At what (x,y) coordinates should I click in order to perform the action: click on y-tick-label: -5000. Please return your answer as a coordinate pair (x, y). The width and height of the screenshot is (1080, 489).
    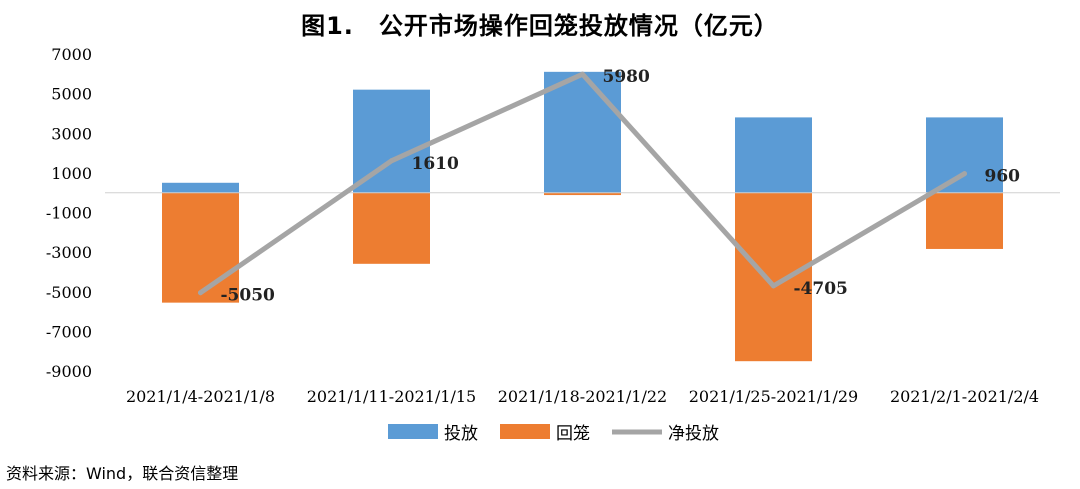
    Looking at the image, I should click on (69, 292).